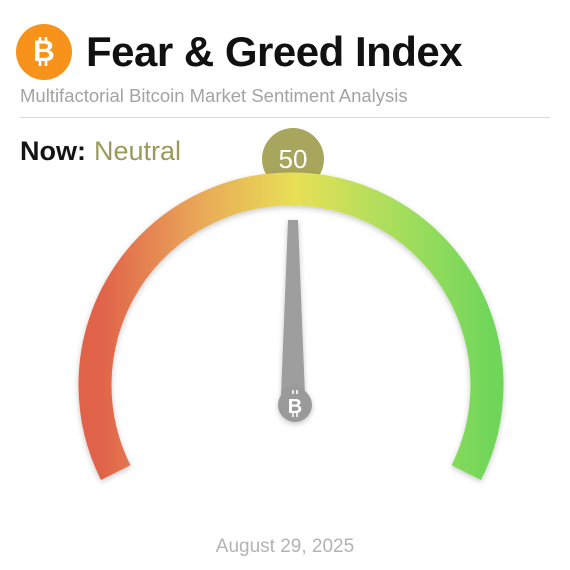 The width and height of the screenshot is (570, 570). What do you see at coordinates (274, 51) in the screenshot?
I see `page-title: Fear & Greed Index` at bounding box center [274, 51].